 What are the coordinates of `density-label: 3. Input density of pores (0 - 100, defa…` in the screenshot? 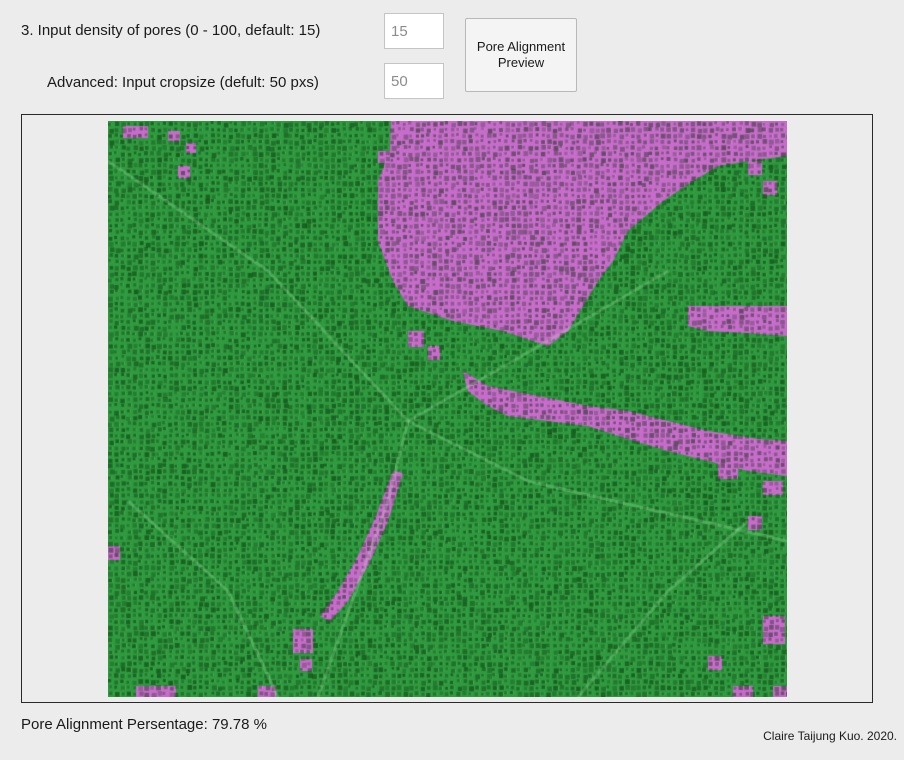 It's located at (171, 30).